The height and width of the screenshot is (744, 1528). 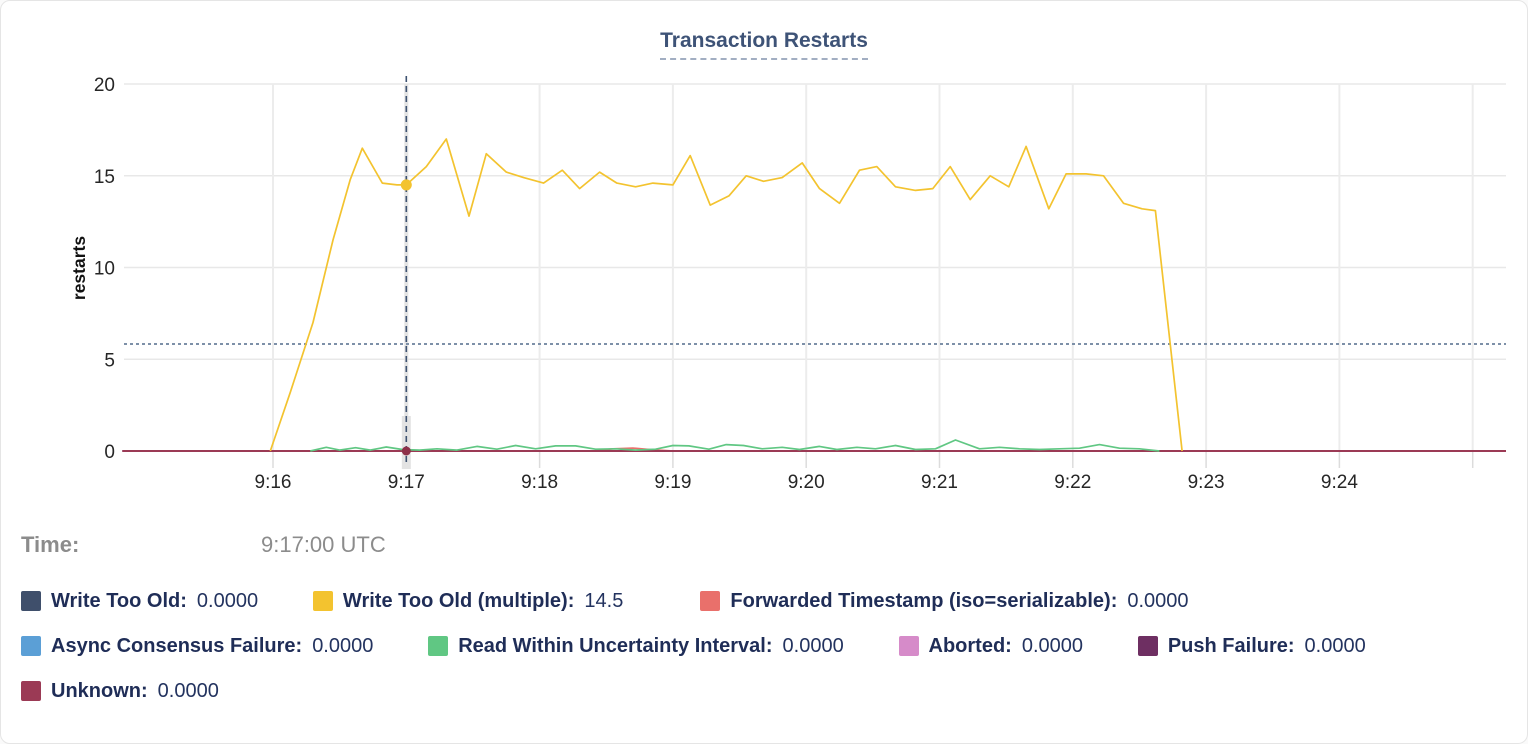 What do you see at coordinates (50, 544) in the screenshot?
I see `time-label: Time:` at bounding box center [50, 544].